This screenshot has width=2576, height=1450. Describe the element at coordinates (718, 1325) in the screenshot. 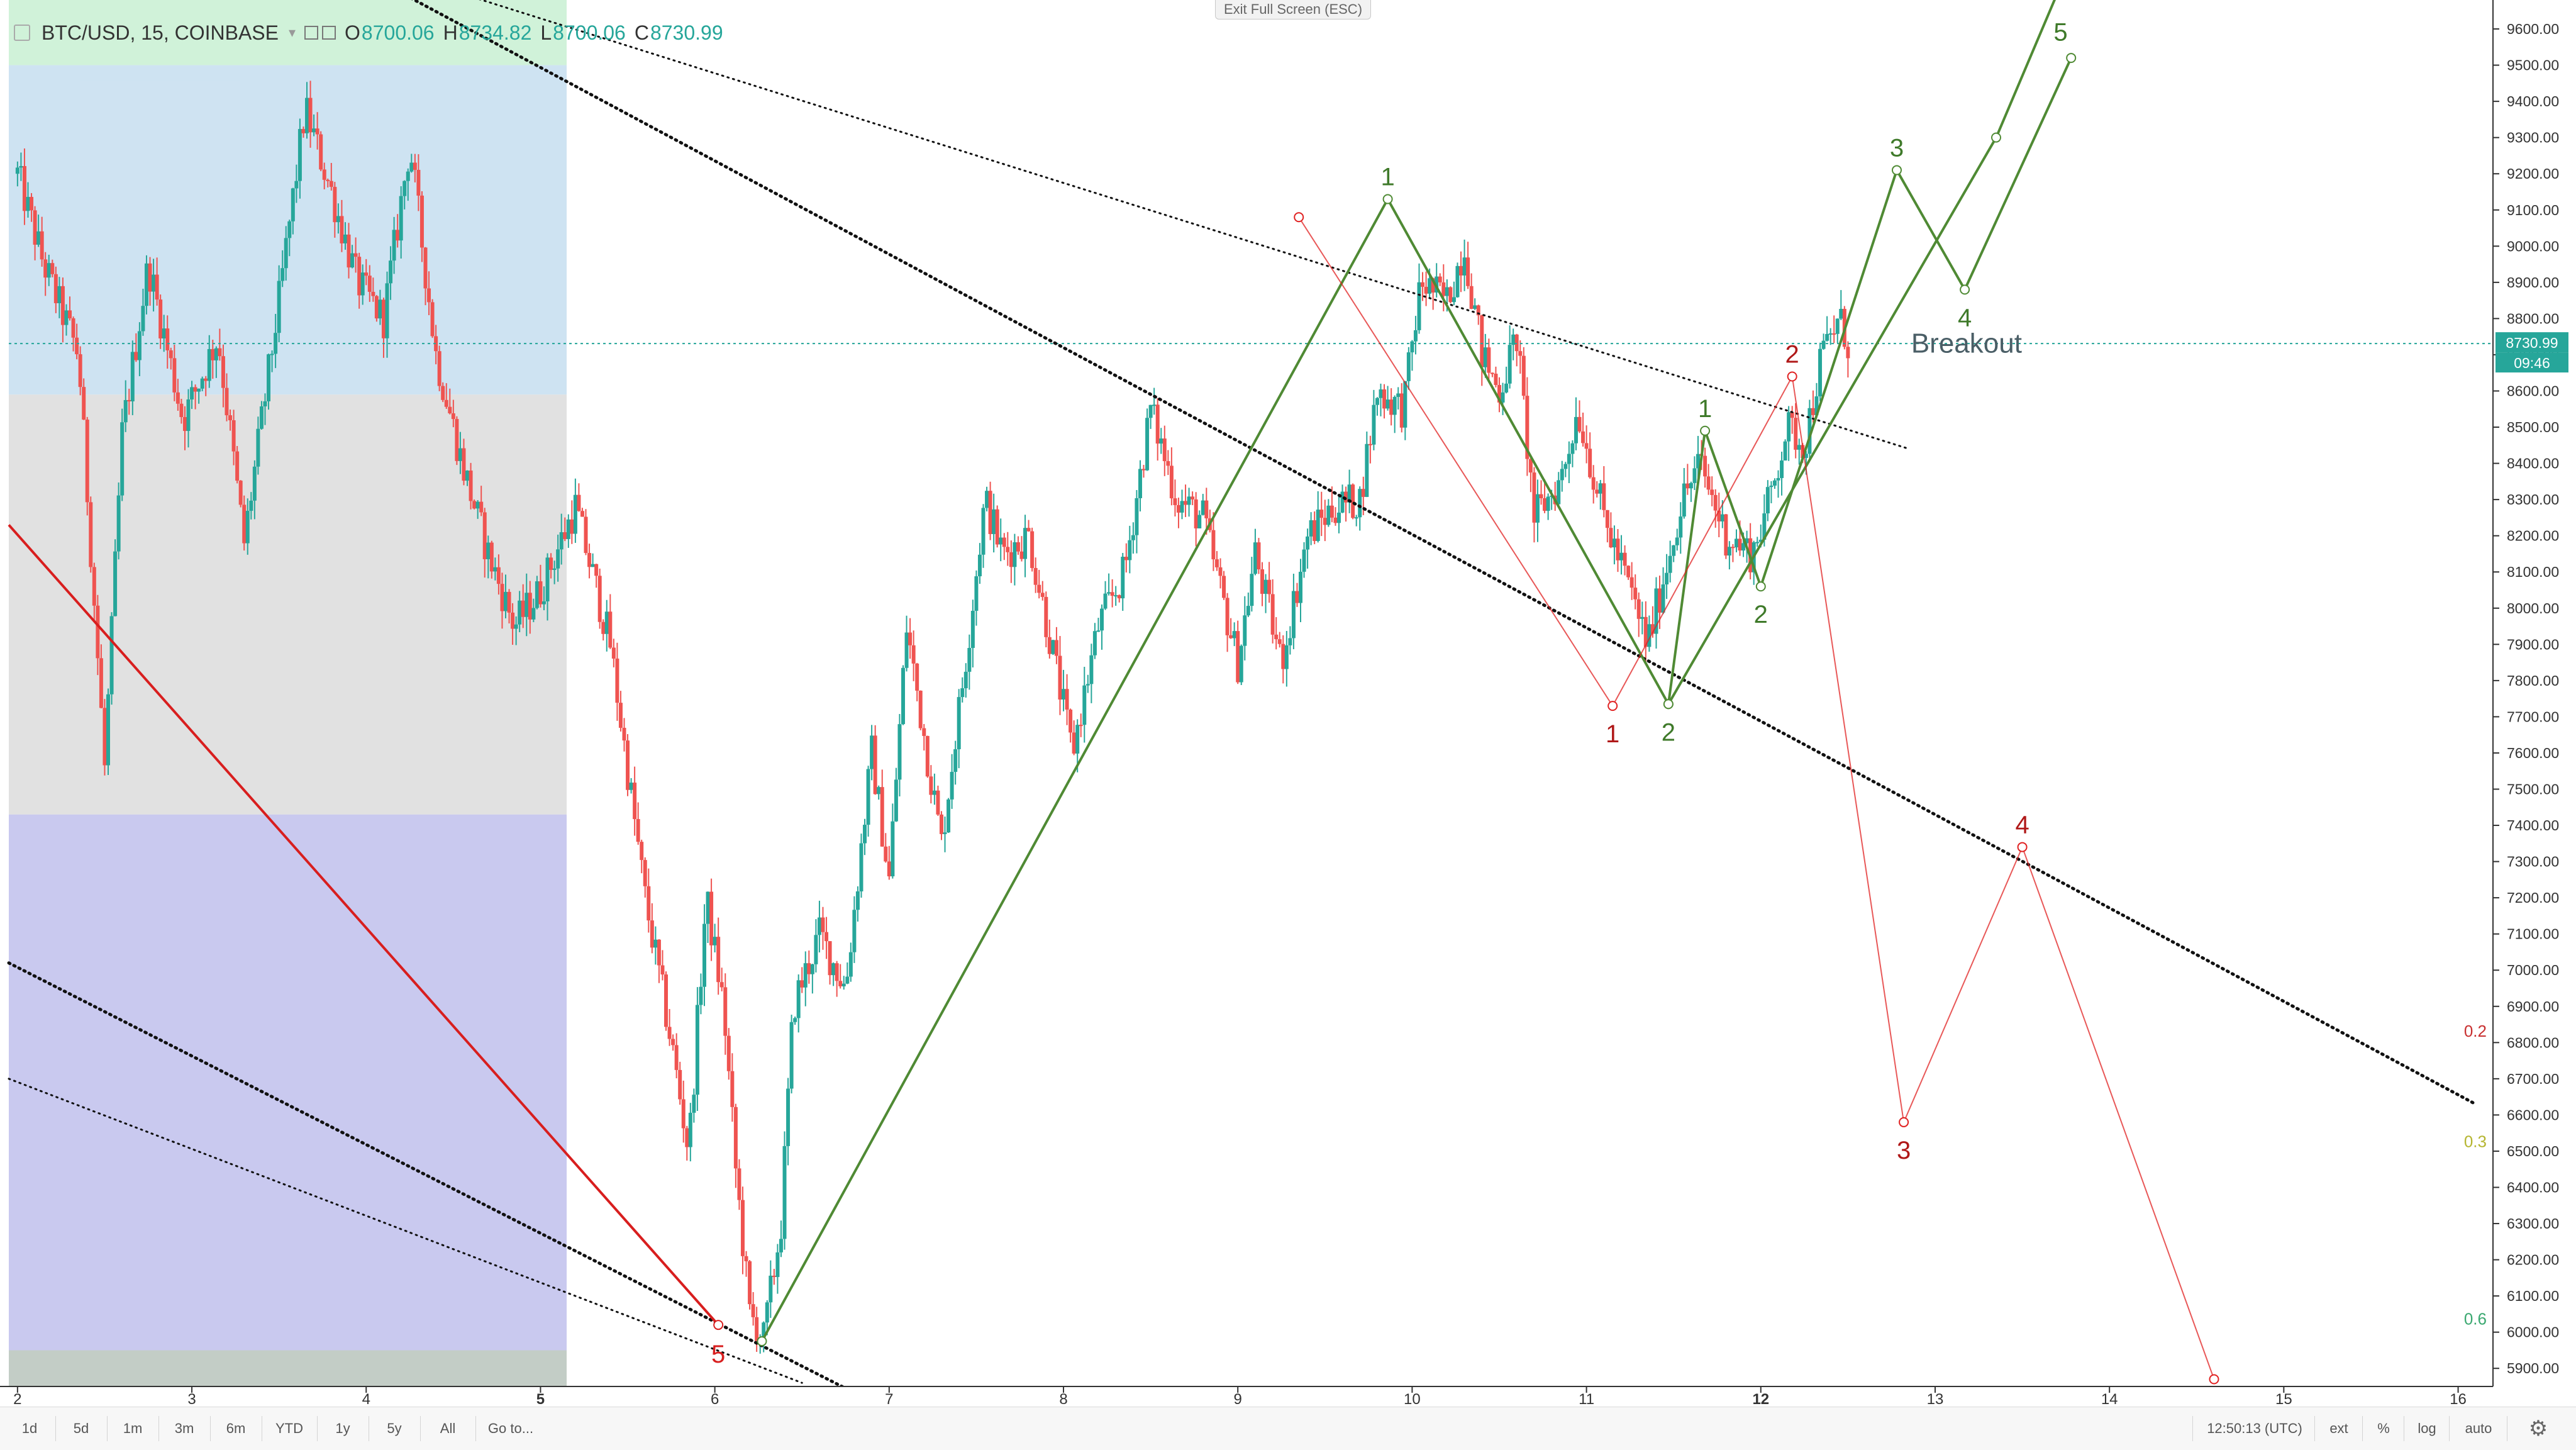

I see `trendline-handle` at that location.